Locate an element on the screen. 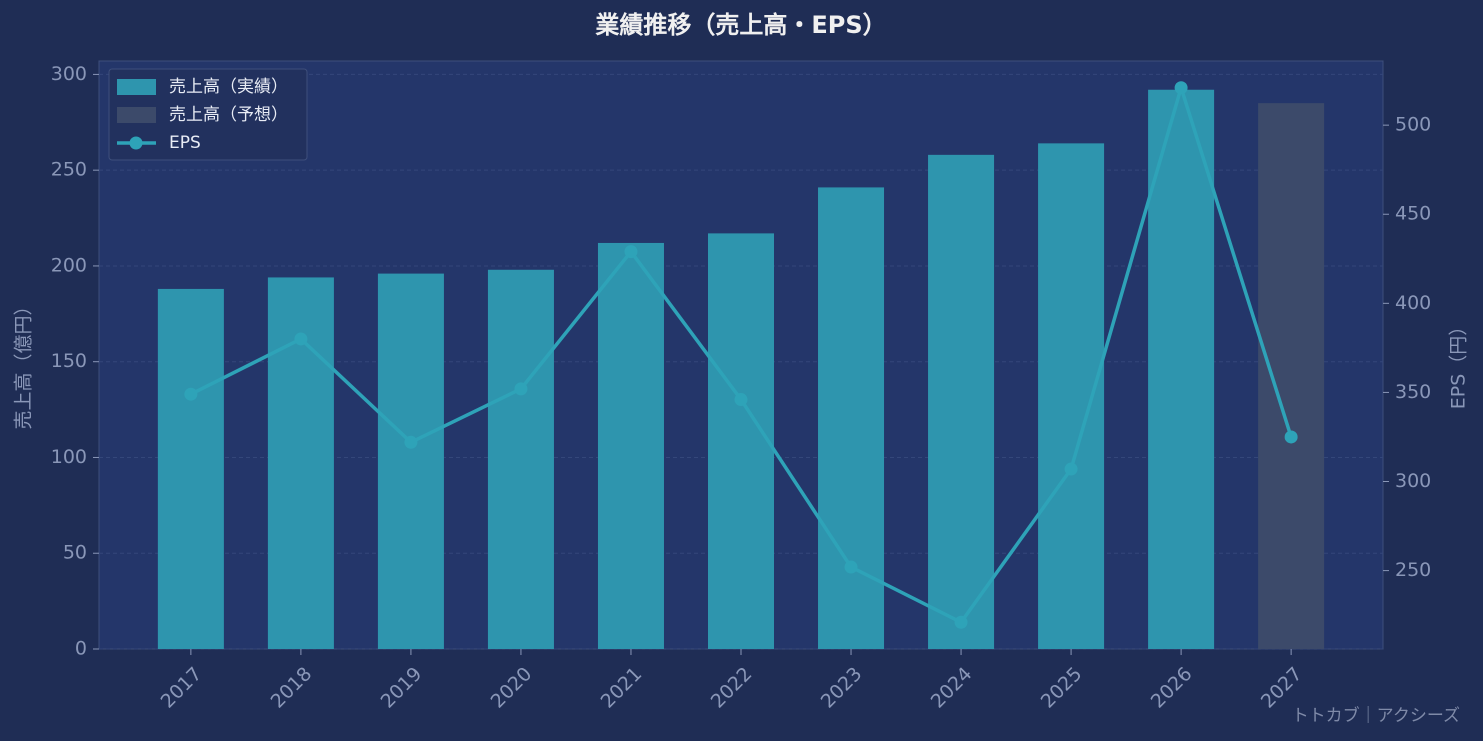 The image size is (1483, 741). watermark: トトカブ｜アクシーズ is located at coordinates (1376, 715).